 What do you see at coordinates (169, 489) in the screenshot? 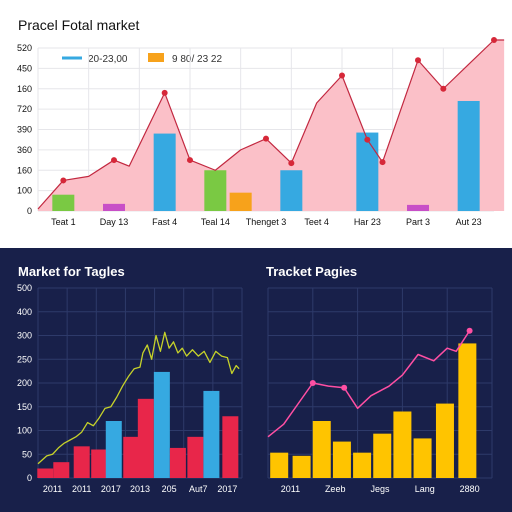
I see `x-tick-label: 205` at bounding box center [169, 489].